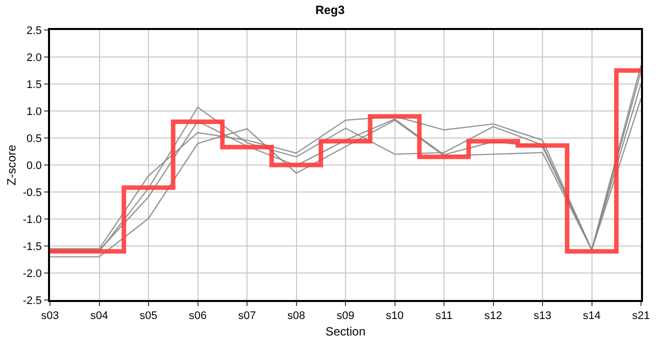  What do you see at coordinates (345, 316) in the screenshot?
I see `x-tick-label: s09` at bounding box center [345, 316].